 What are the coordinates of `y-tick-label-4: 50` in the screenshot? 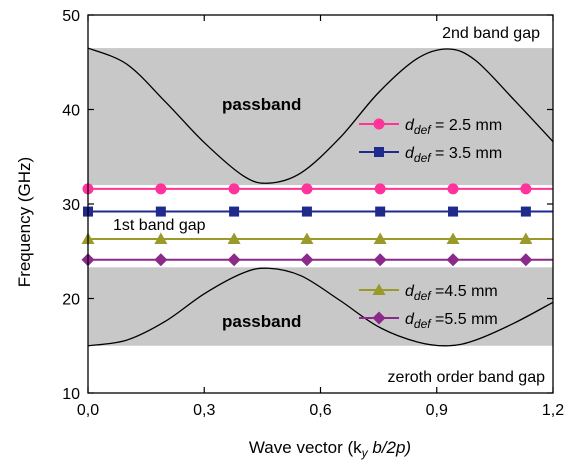 It's located at (71, 16).